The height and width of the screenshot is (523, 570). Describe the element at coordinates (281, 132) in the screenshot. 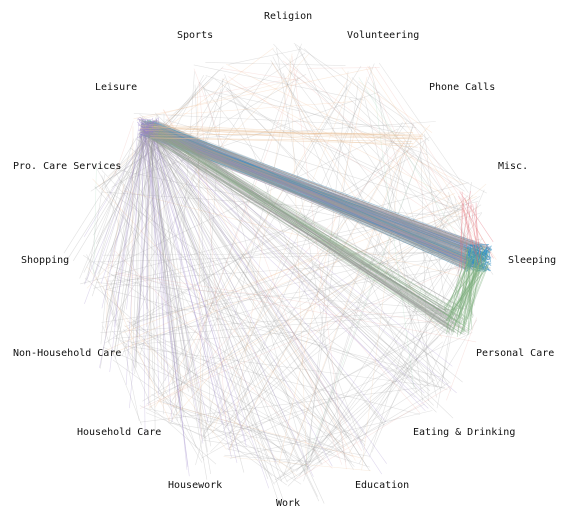

I see `phone-calls-line` at that location.